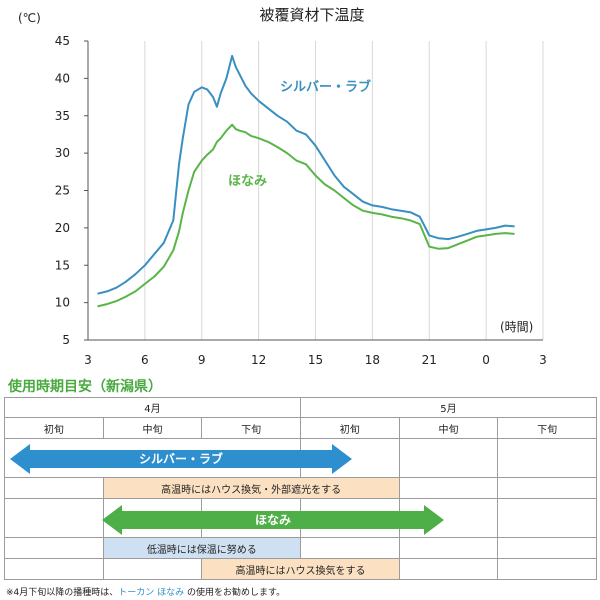 The height and width of the screenshot is (600, 600). I want to click on honami-arrow: ほなみ, so click(273, 520).